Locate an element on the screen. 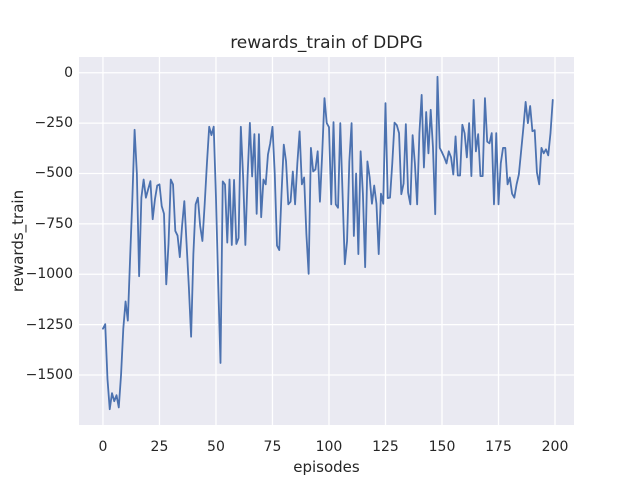  x-tick-label: 100 is located at coordinates (329, 447).